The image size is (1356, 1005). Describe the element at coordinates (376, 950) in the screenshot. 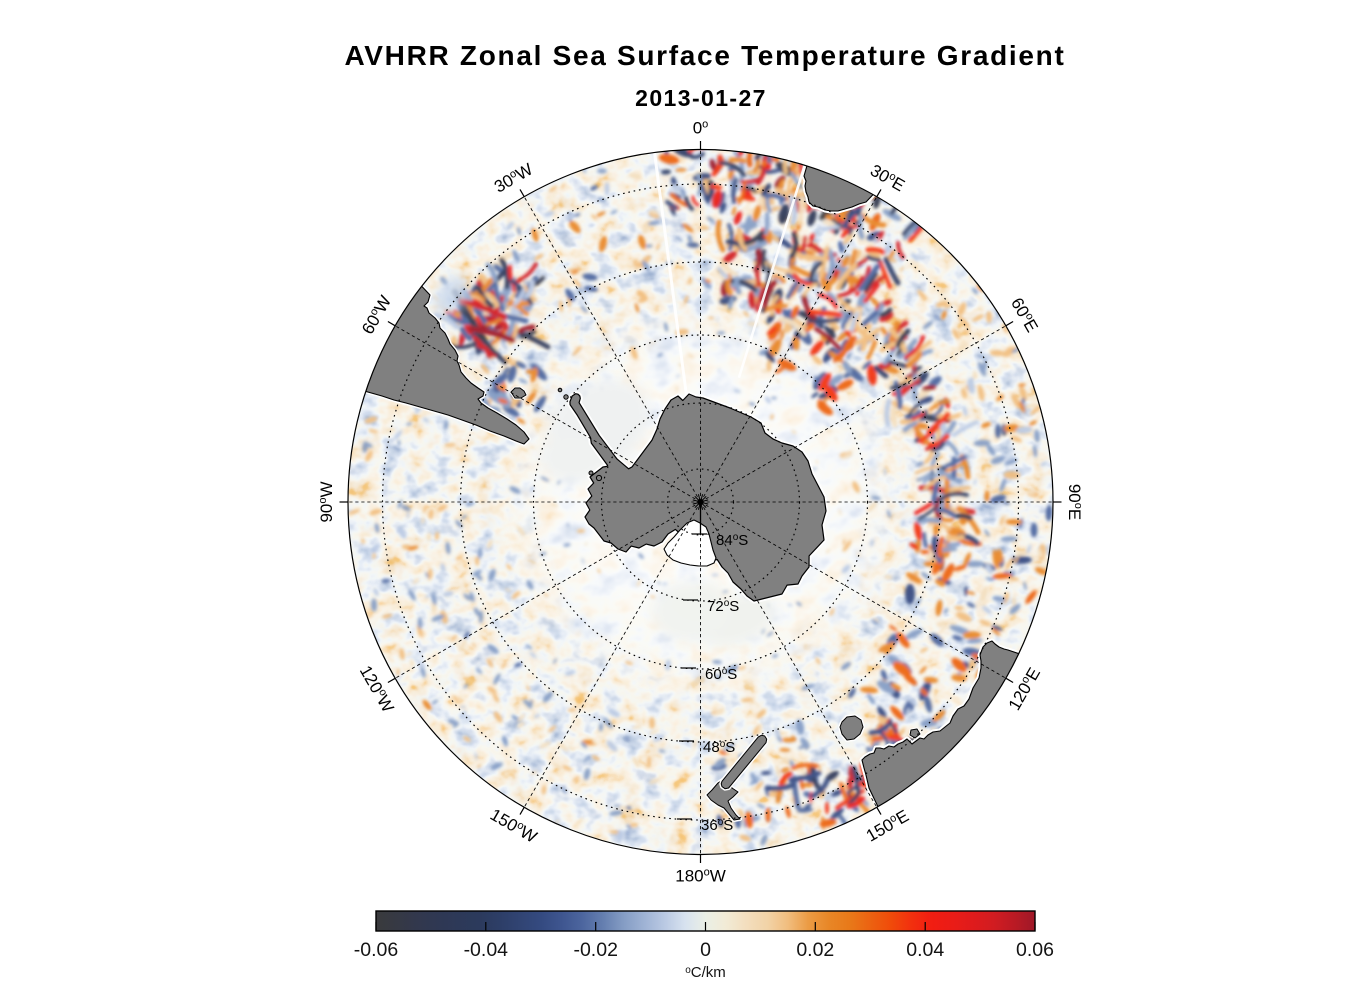

I see `svg-text: -0.06` at that location.